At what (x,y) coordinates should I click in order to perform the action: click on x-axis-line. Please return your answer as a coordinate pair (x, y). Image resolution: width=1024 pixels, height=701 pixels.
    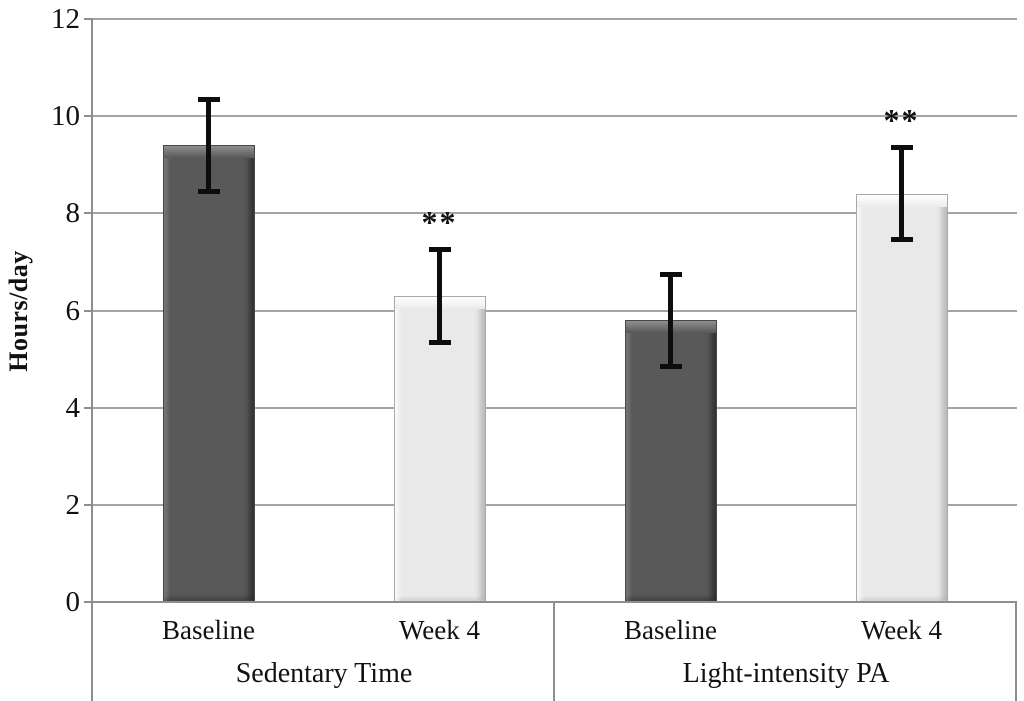
    Looking at the image, I should click on (550, 602).